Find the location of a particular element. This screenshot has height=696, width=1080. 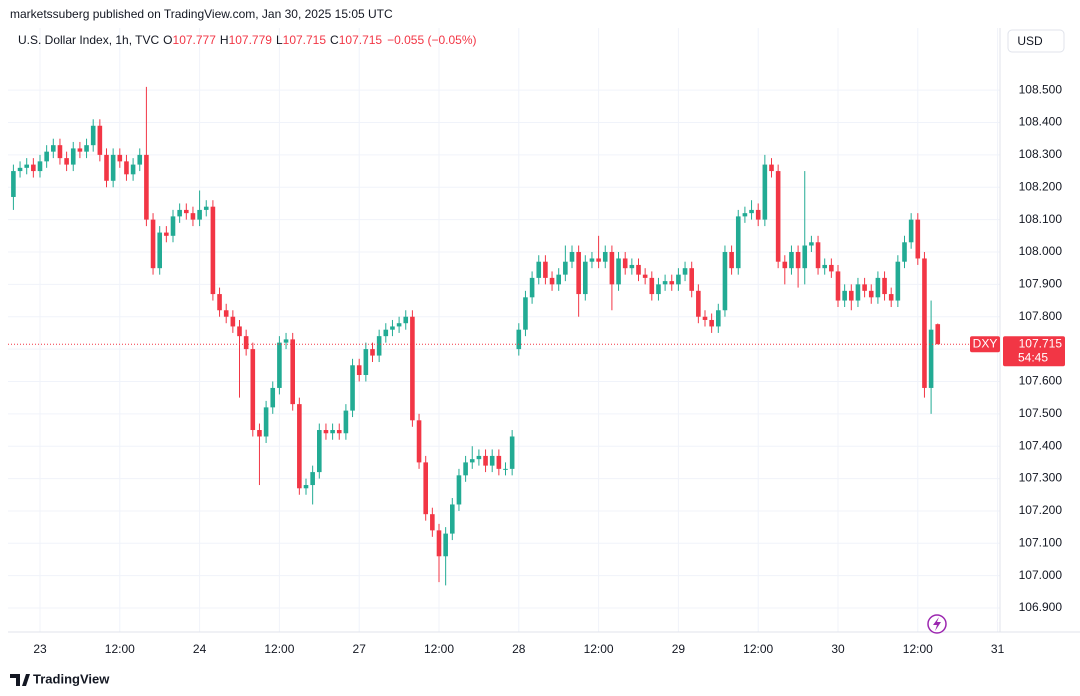

x-tick-label: 23 is located at coordinates (40, 649).